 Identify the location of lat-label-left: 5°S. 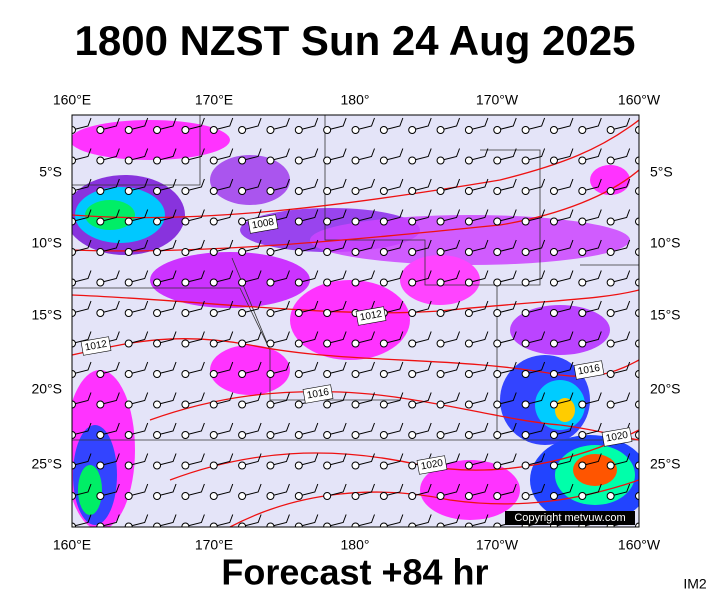
(50, 172).